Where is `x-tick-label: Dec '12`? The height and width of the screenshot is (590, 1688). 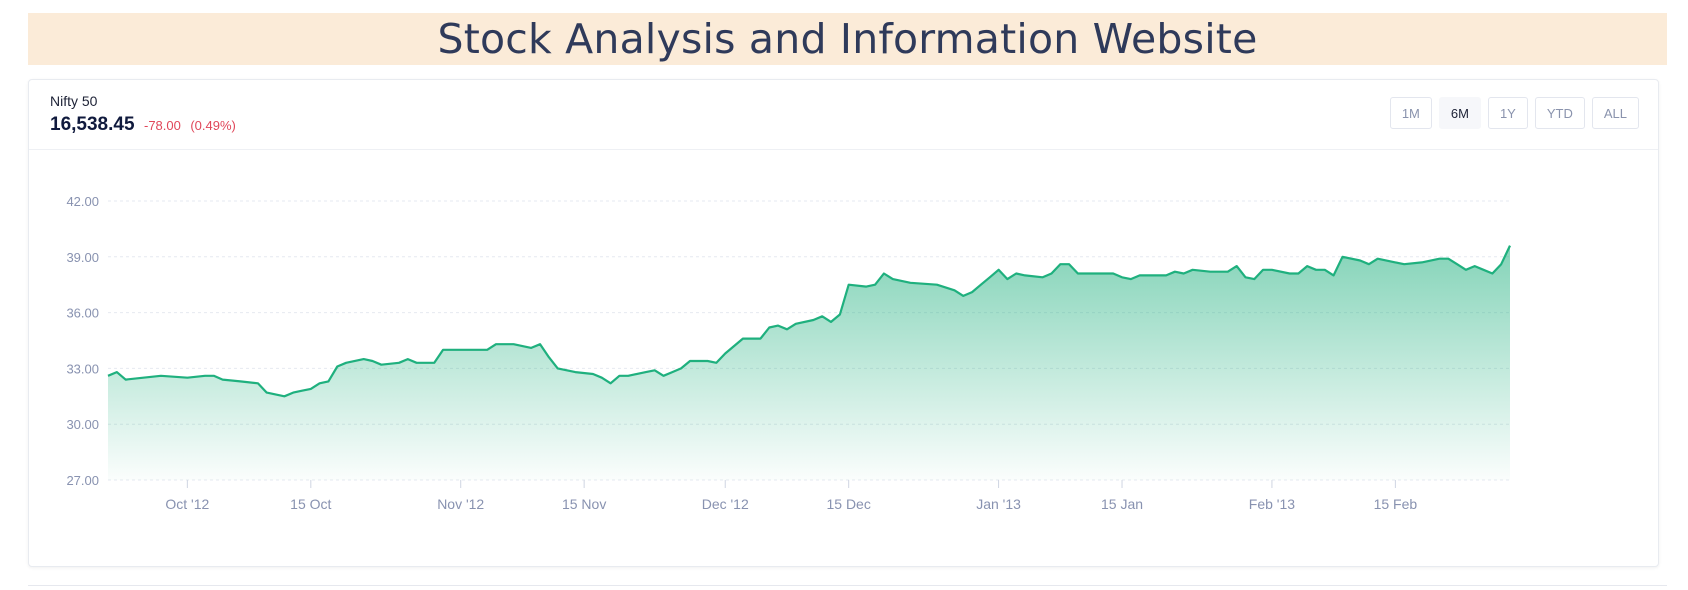 x-tick-label: Dec '12 is located at coordinates (725, 504).